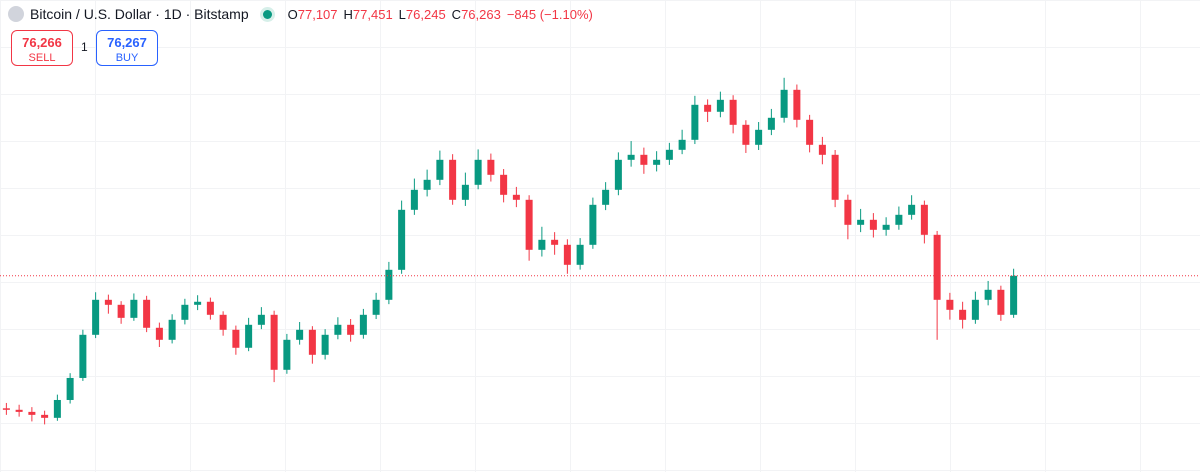  What do you see at coordinates (425, 14) in the screenshot?
I see `ohlc-value: 76,245` at bounding box center [425, 14].